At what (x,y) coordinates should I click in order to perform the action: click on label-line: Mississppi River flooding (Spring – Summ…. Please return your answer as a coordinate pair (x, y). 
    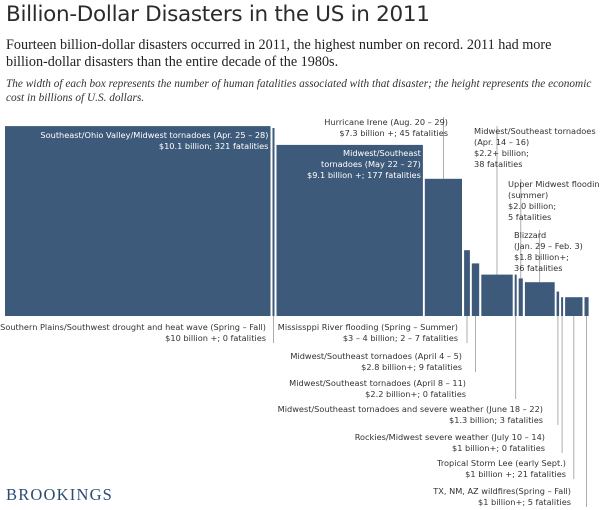
    Looking at the image, I should click on (368, 327).